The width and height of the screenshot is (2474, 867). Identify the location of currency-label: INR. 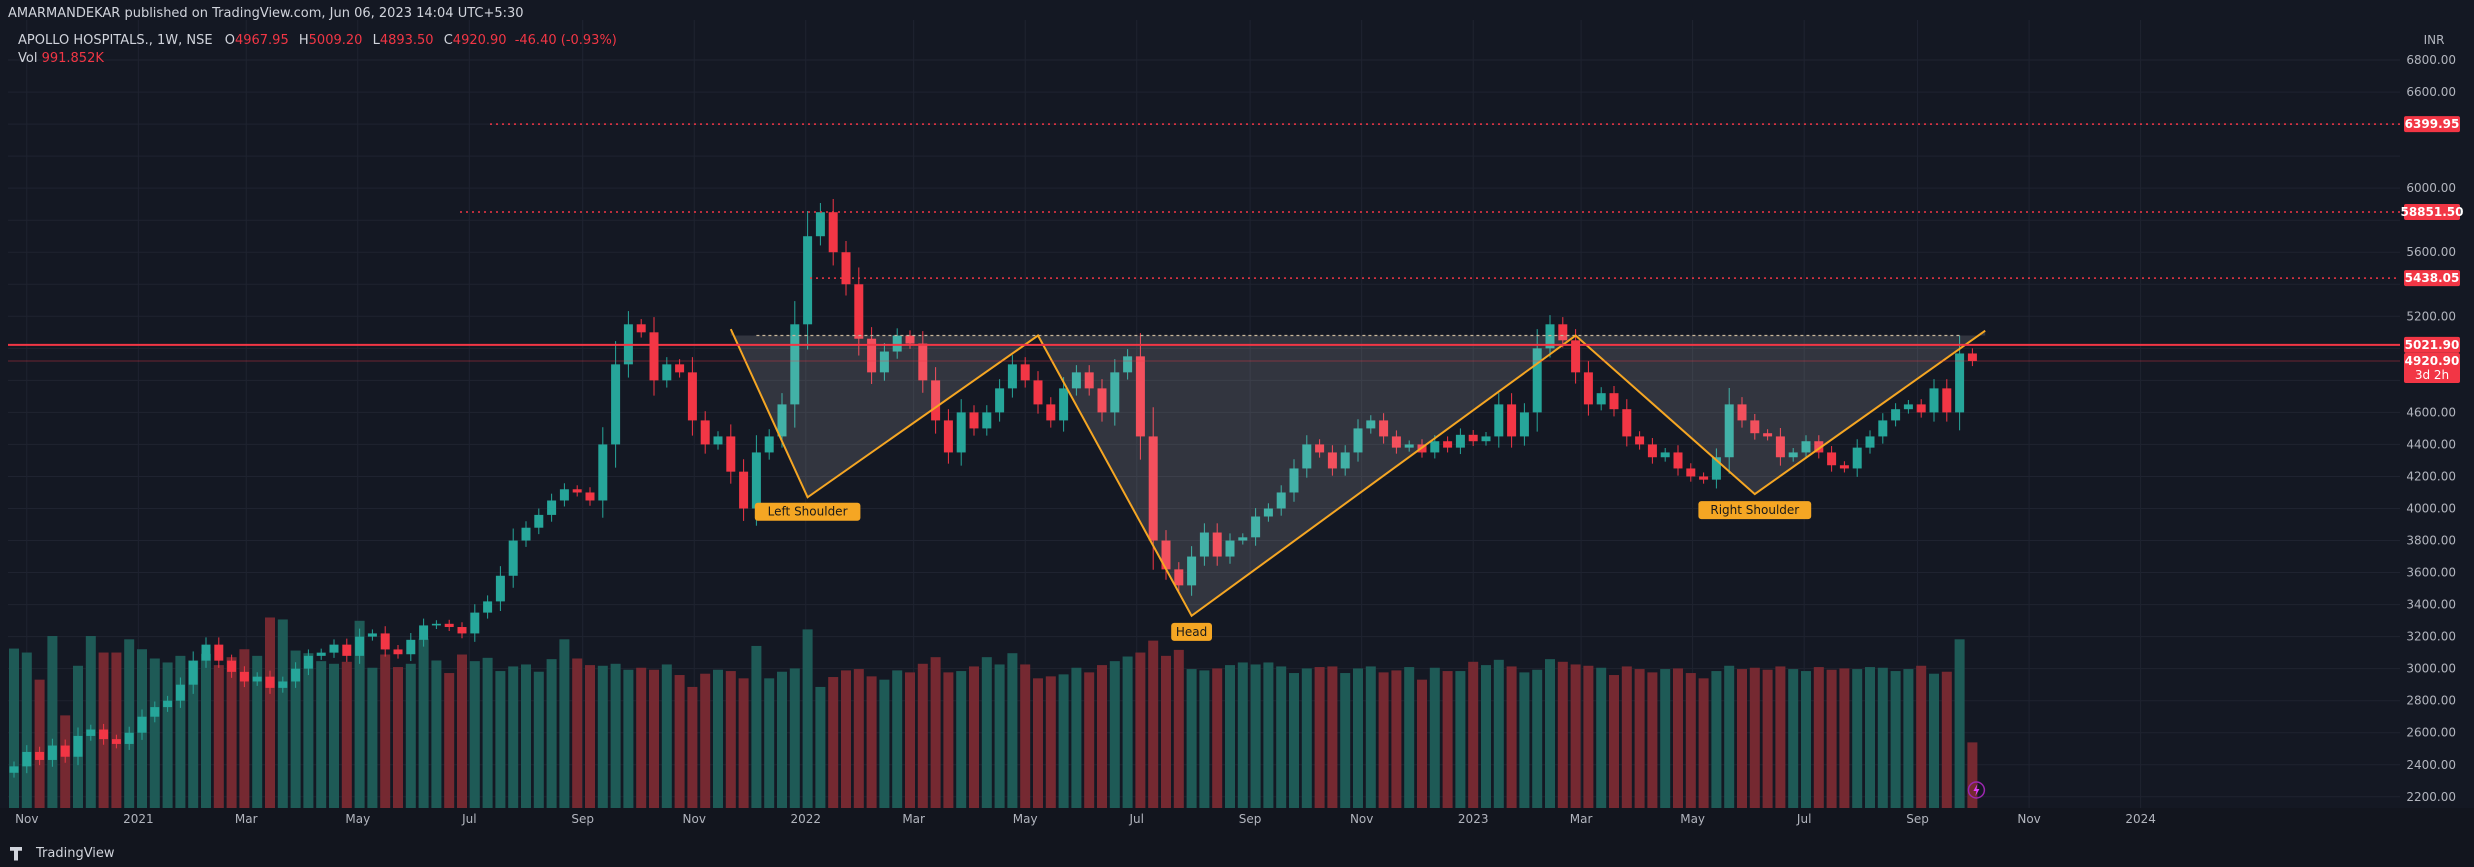
(2434, 40).